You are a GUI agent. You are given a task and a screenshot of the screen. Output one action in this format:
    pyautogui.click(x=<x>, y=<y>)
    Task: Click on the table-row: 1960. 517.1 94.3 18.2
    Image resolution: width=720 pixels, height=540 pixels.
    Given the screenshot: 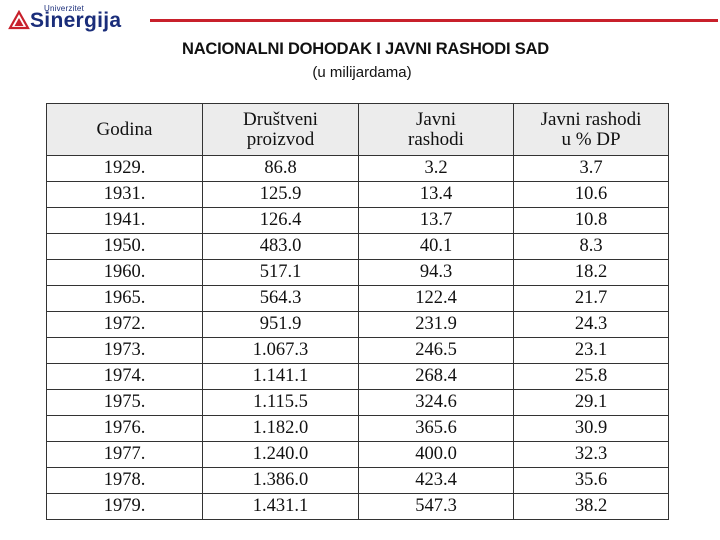 What is the action you would take?
    pyautogui.click(x=357, y=272)
    